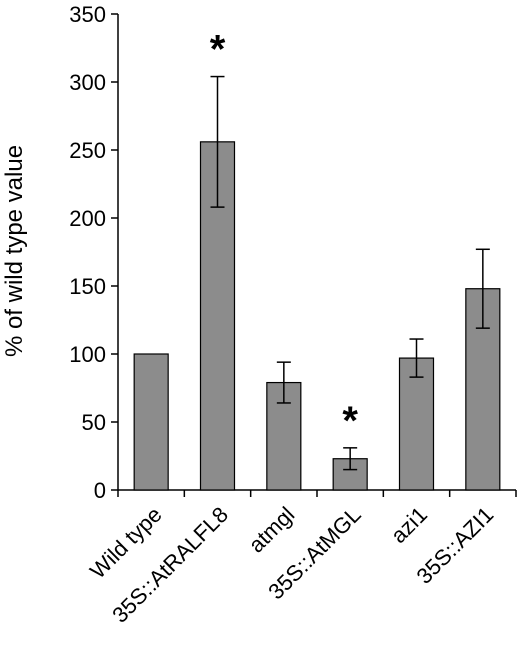 Image resolution: width=520 pixels, height=653 pixels. Describe the element at coordinates (14, 251) in the screenshot. I see `y-axis-label: % of wild type value` at that location.